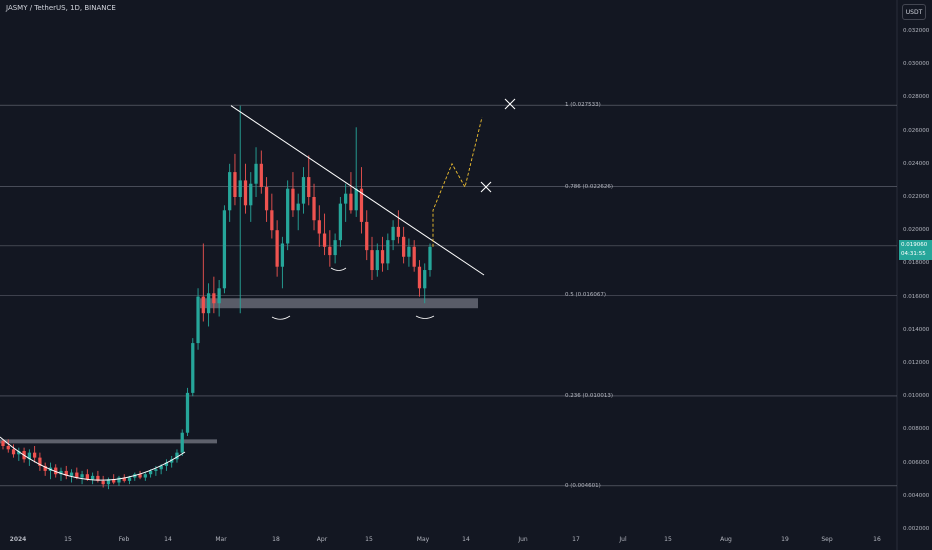 The image size is (932, 550). What do you see at coordinates (124, 539) in the screenshot?
I see `x-tick-label: Feb` at bounding box center [124, 539].